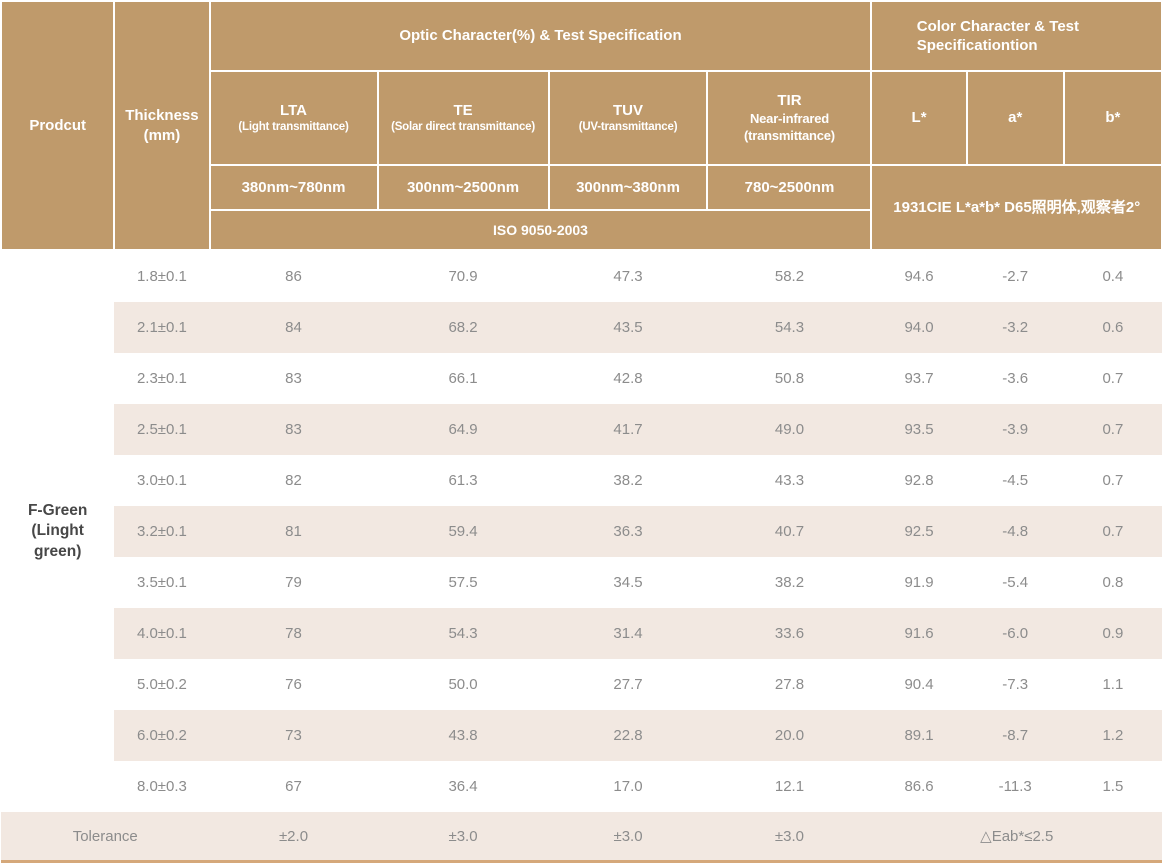 This screenshot has width=1166, height=863. Describe the element at coordinates (628, 110) in the screenshot. I see `tuv-name: TUV` at that location.